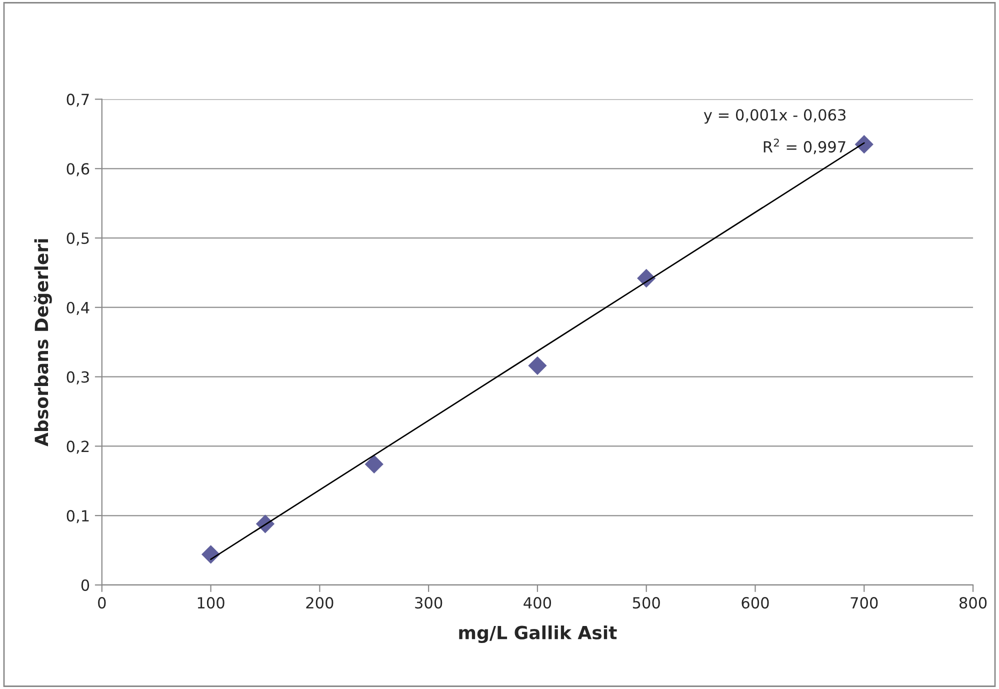  Describe the element at coordinates (77, 239) in the screenshot. I see `y-tick-label: 0,5` at that location.